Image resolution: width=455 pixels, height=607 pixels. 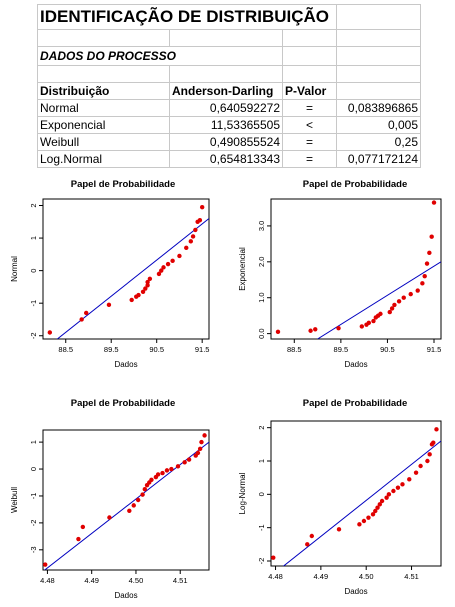 I want to click on header-p-value: P-Valor, so click(x=309, y=91).